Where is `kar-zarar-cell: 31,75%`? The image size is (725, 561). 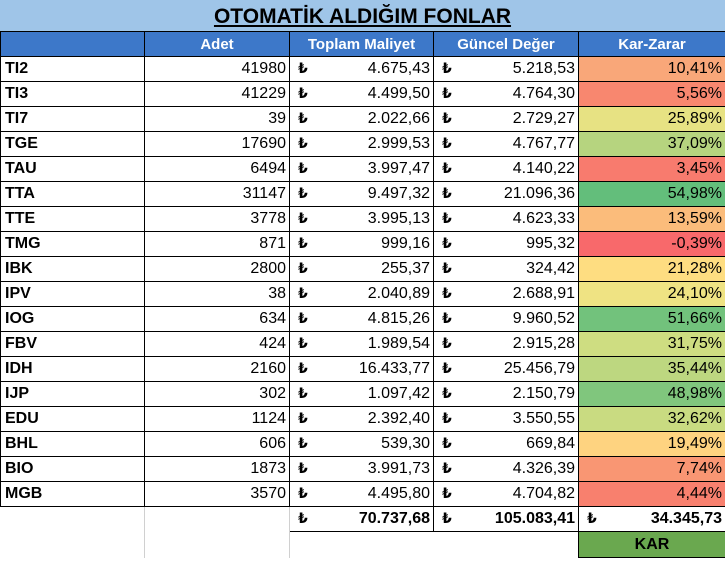 kar-zarar-cell: 31,75% is located at coordinates (651, 344).